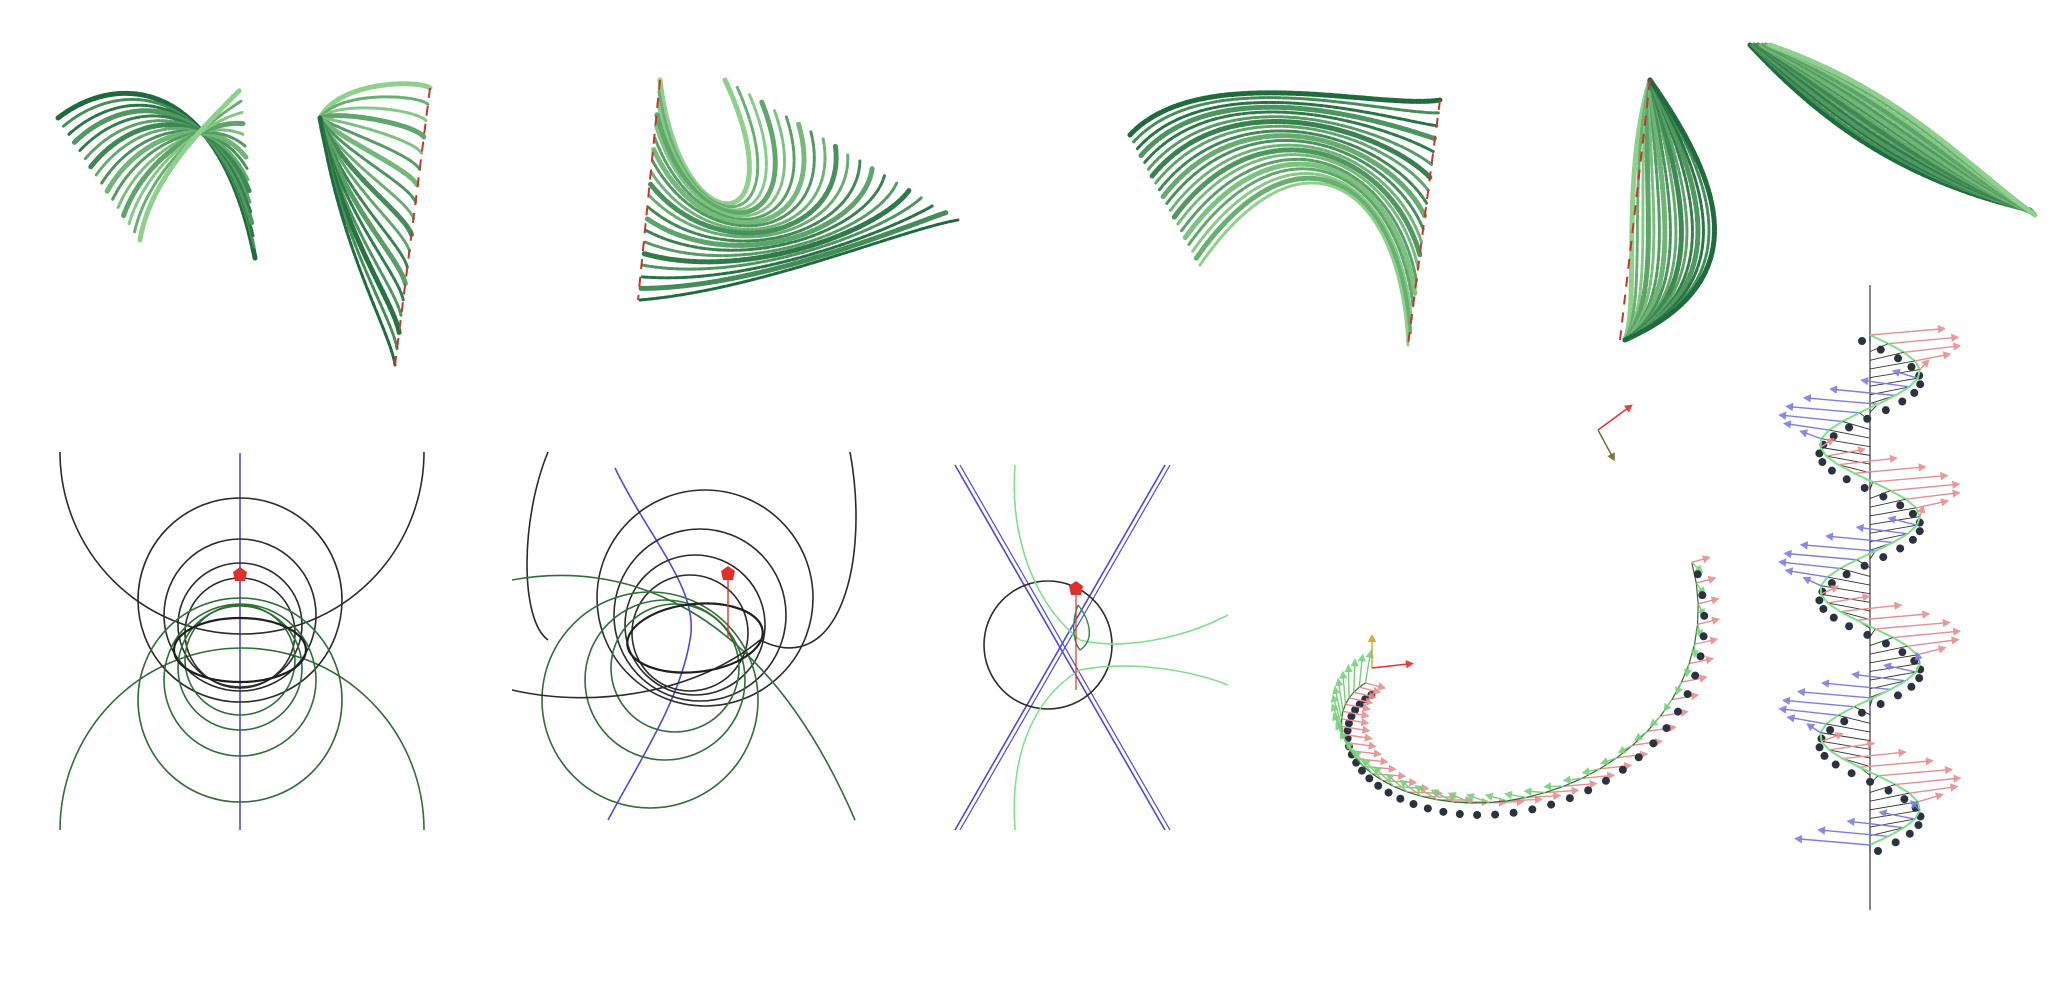  Describe the element at coordinates (695, 638) in the screenshot. I see `central-ellipse` at that location.